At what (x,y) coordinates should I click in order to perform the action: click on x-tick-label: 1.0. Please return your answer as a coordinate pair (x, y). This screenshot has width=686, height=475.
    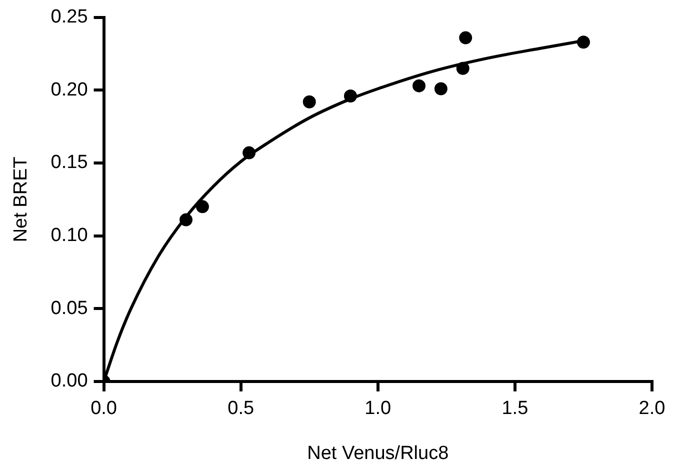
    Looking at the image, I should click on (378, 409).